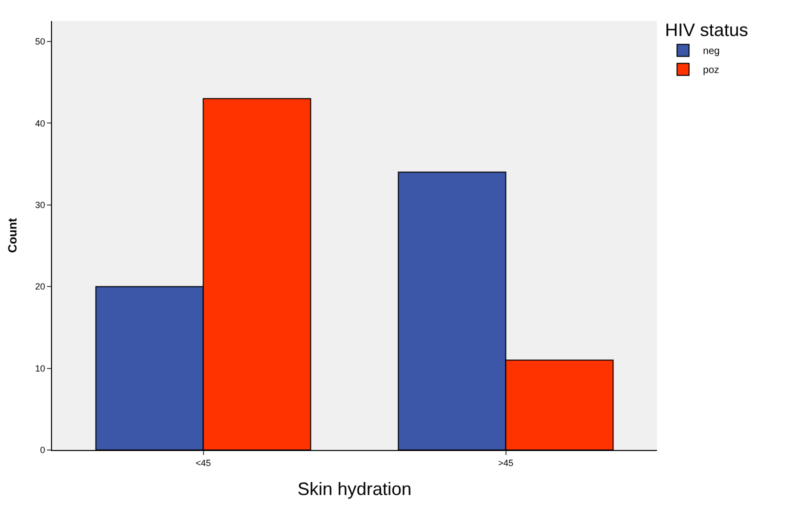 This screenshot has height=511, width=786. What do you see at coordinates (40, 368) in the screenshot?
I see `y-tick-label: 10` at bounding box center [40, 368].